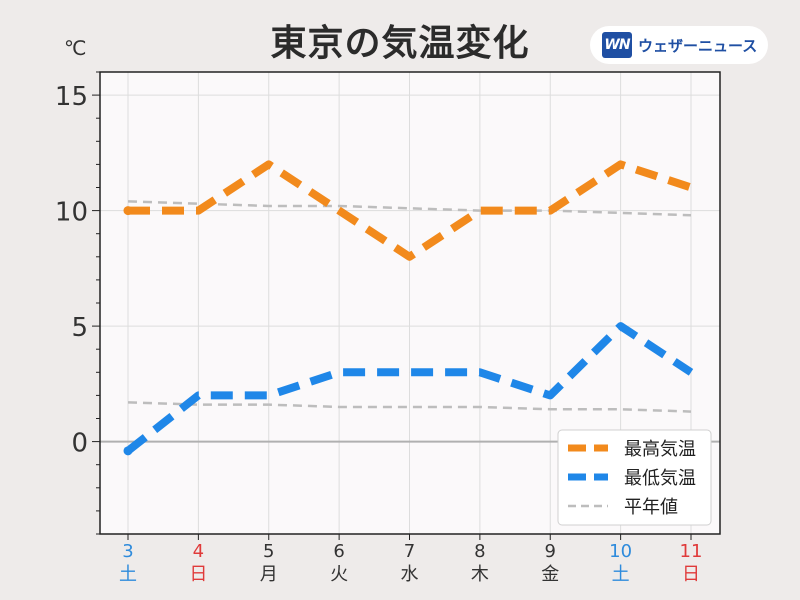 This screenshot has width=800, height=600. What do you see at coordinates (128, 211) in the screenshot?
I see `data-point-high` at bounding box center [128, 211].